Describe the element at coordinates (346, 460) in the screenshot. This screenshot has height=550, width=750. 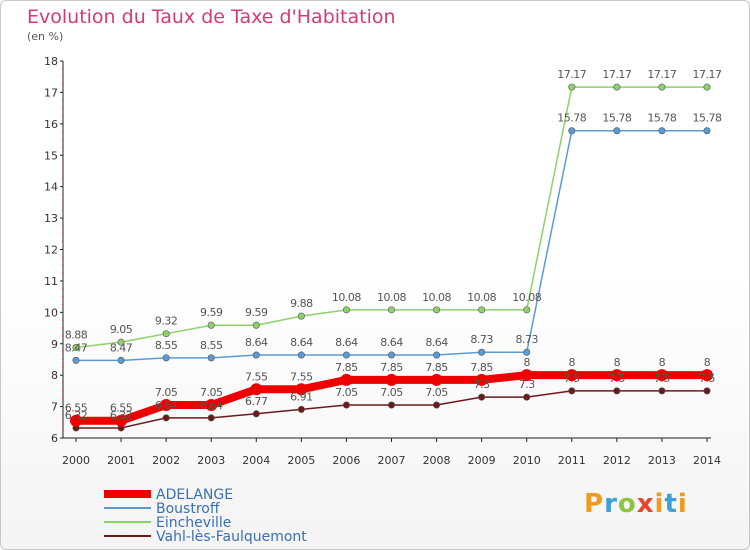
I see `x-tick-label: 2006` at that location.